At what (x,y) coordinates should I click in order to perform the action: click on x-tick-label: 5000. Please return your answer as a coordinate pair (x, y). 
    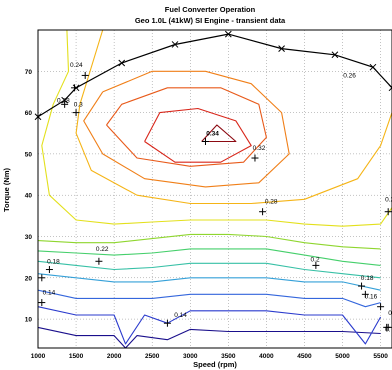
    Looking at the image, I should click on (342, 356).